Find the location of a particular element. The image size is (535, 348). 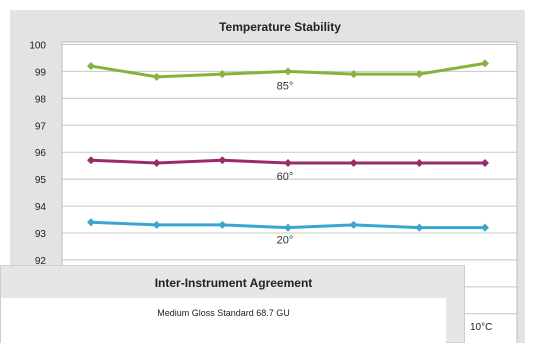

series-label: 85° is located at coordinates (285, 86).